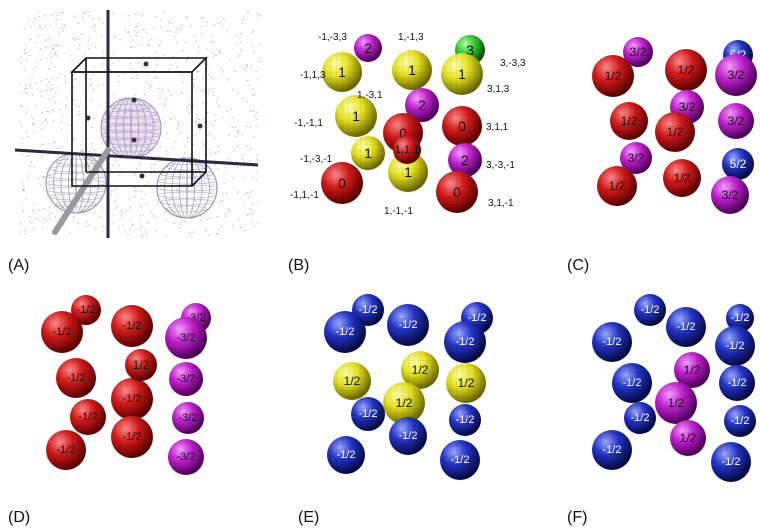  What do you see at coordinates (304, 195) in the screenshot?
I see `coordinate-label: -1,1,-1` at bounding box center [304, 195].